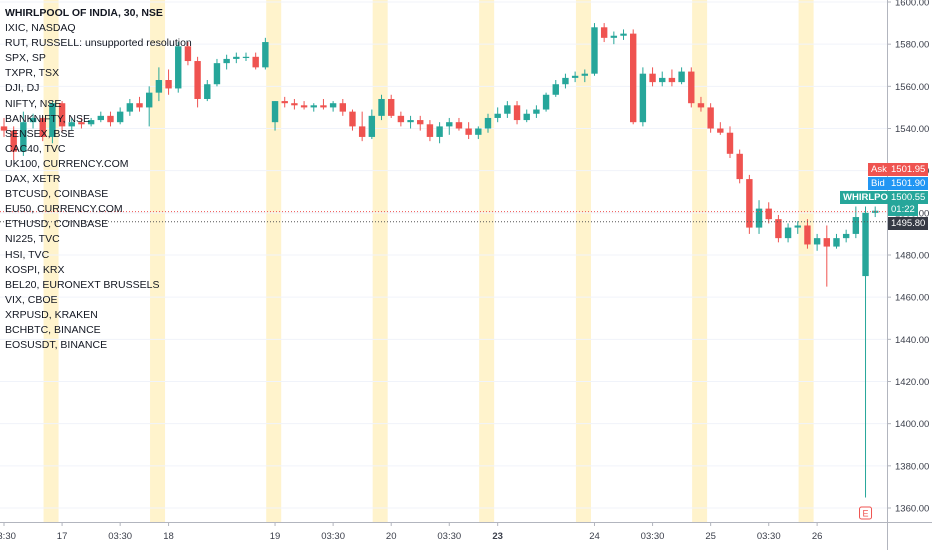 Image resolution: width=932 pixels, height=550 pixels. I want to click on bid-price-tag: 1501.90, so click(908, 183).